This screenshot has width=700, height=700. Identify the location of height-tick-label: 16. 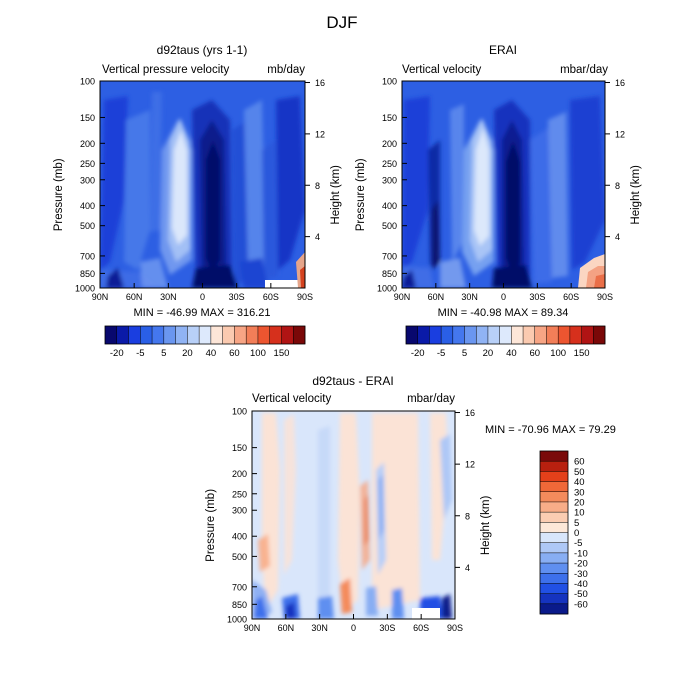
(320, 83).